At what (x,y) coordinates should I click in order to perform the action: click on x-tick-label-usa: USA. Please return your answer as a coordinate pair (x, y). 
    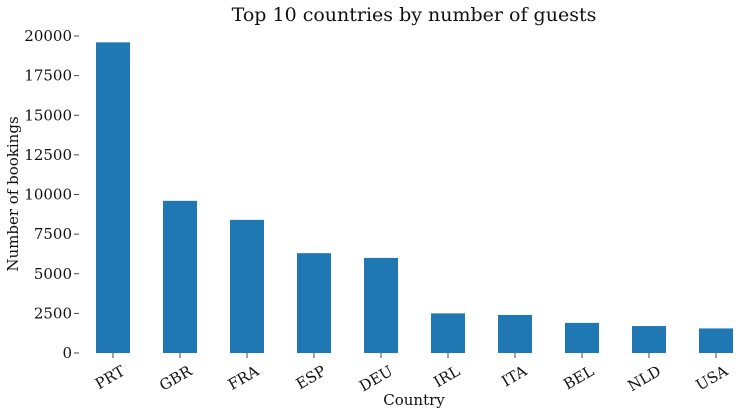
    Looking at the image, I should click on (712, 378).